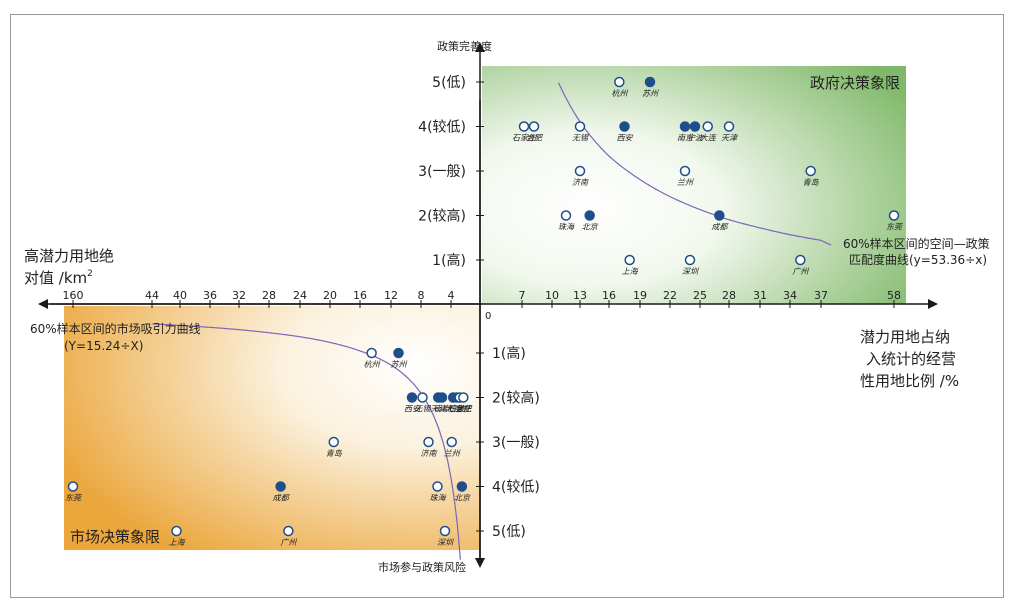 Image resolution: width=1017 pixels, height=611 pixels. I want to click on x-tick-label-left: 32, so click(239, 295).